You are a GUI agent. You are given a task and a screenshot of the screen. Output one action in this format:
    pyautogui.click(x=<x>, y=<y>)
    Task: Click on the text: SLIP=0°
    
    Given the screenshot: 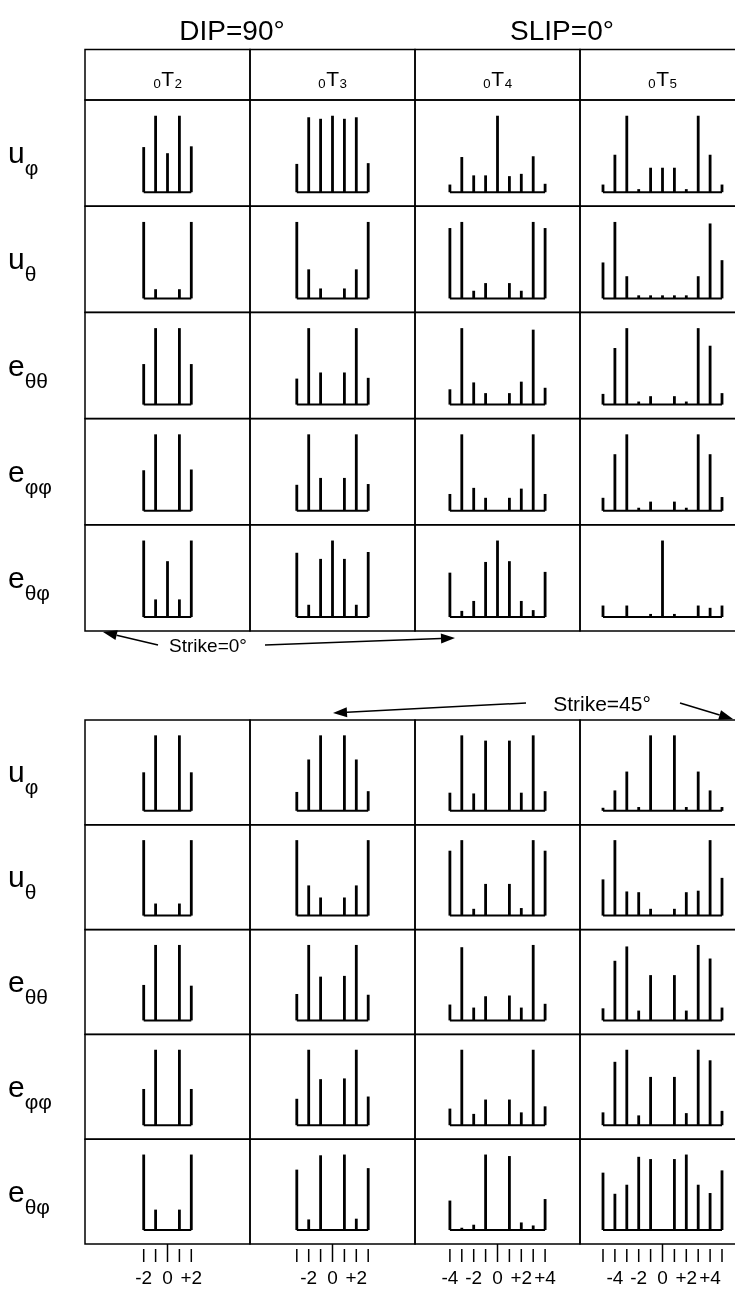 What is the action you would take?
    pyautogui.click(x=562, y=30)
    